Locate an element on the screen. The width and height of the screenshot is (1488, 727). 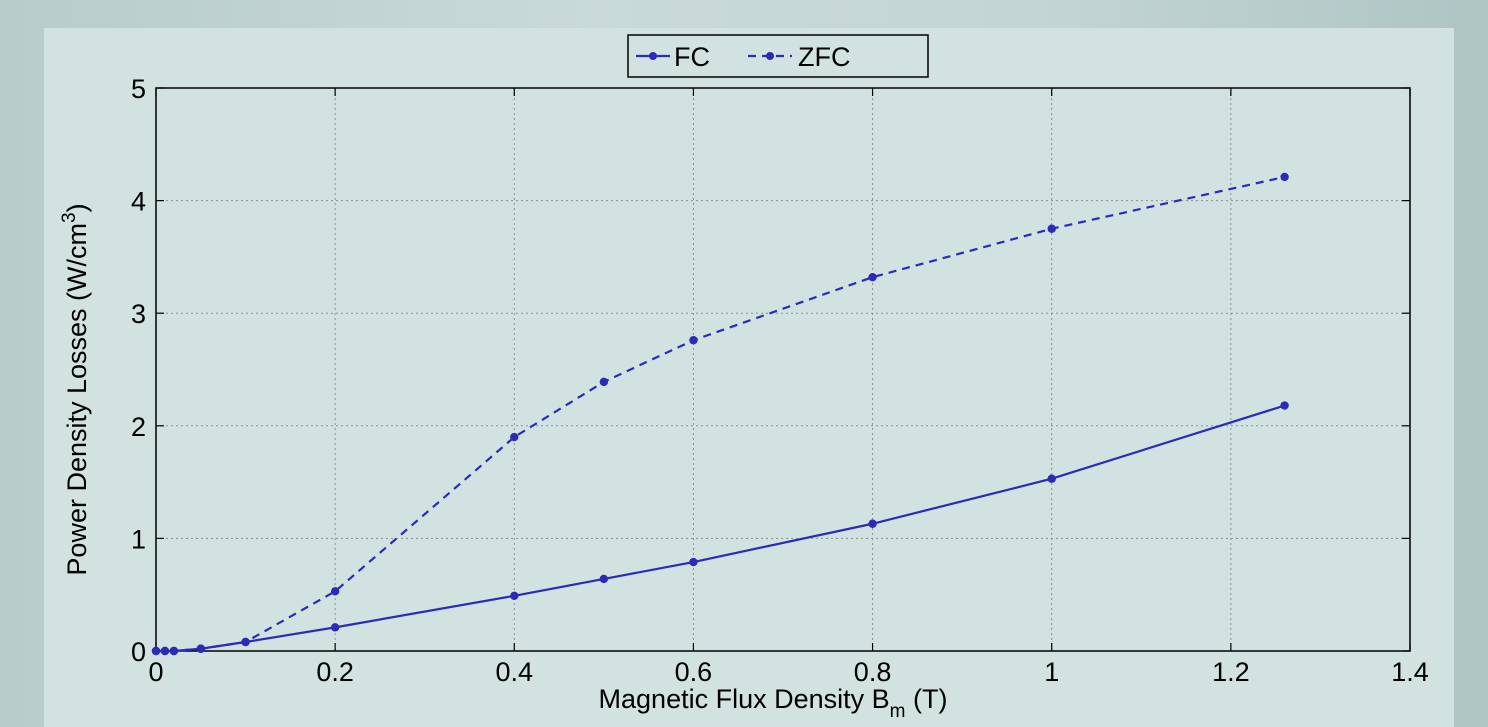
x-tick-label: 0.6 is located at coordinates (694, 672).